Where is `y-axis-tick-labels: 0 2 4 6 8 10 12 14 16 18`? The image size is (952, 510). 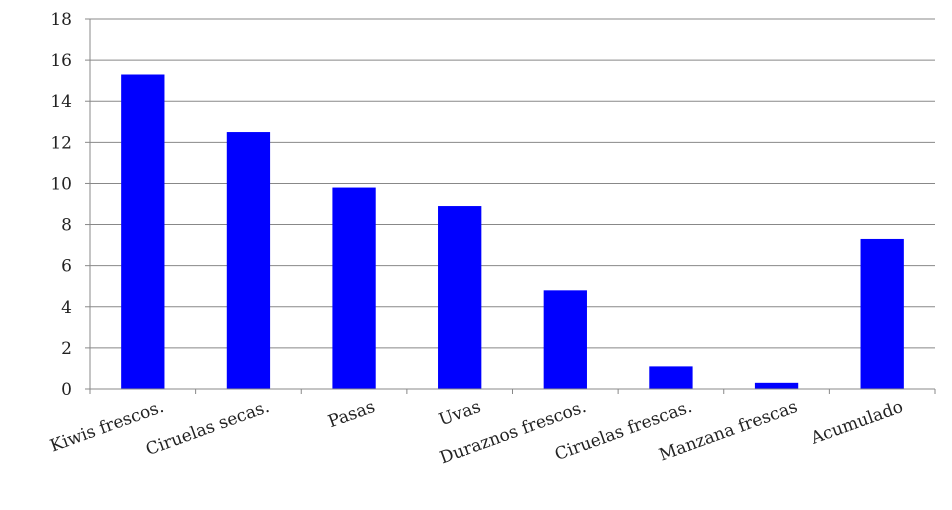 y-axis-tick-labels: 0 2 4 6 8 10 12 14 16 18 is located at coordinates (61, 205).